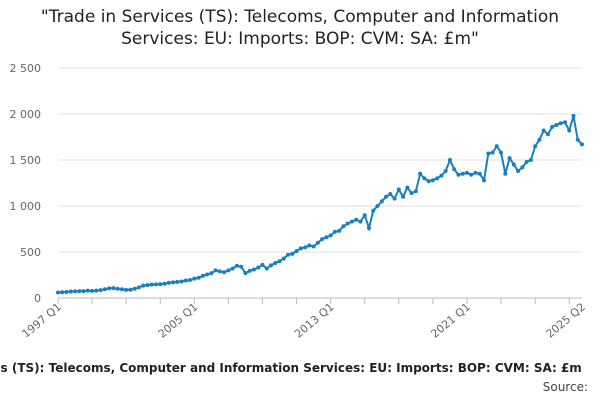 The width and height of the screenshot is (600, 400). What do you see at coordinates (26, 206) in the screenshot?
I see `y-tick-label: 1 000` at bounding box center [26, 206].